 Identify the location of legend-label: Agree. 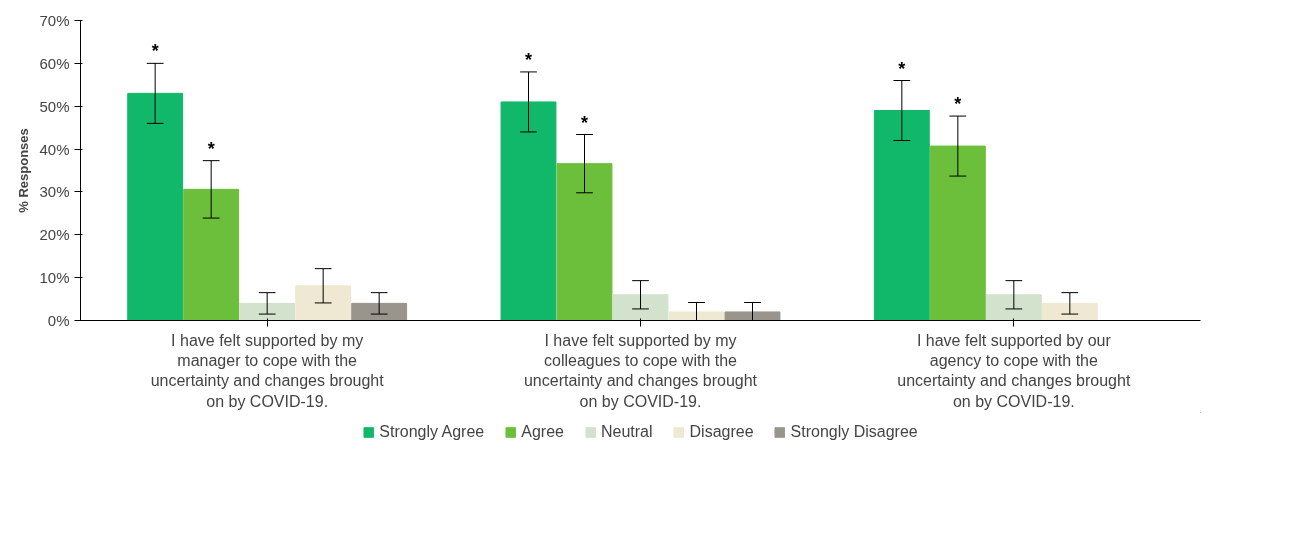
(542, 432).